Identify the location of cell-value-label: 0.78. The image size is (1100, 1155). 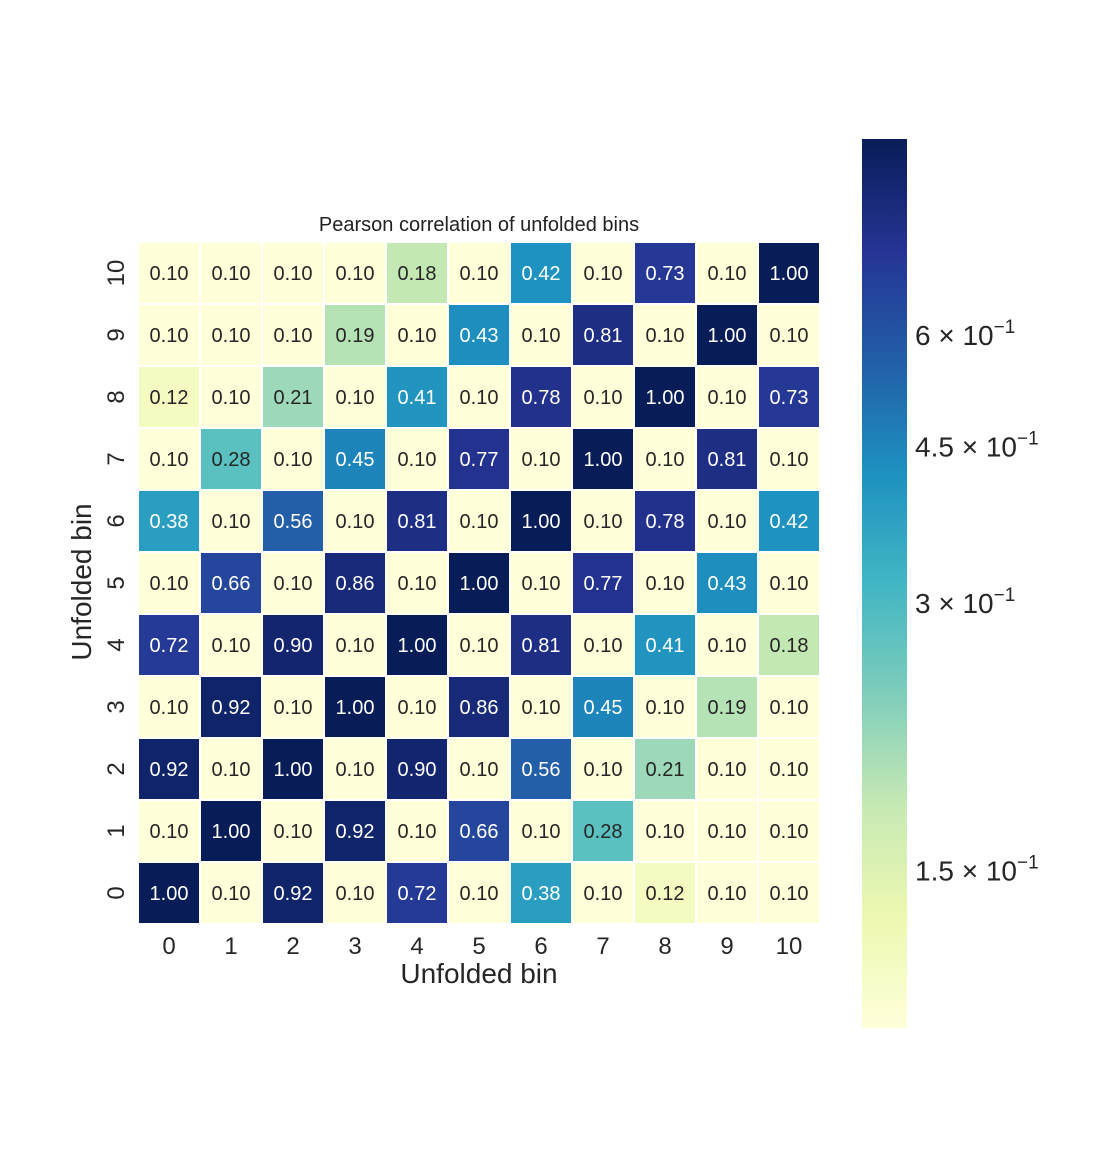
(541, 398).